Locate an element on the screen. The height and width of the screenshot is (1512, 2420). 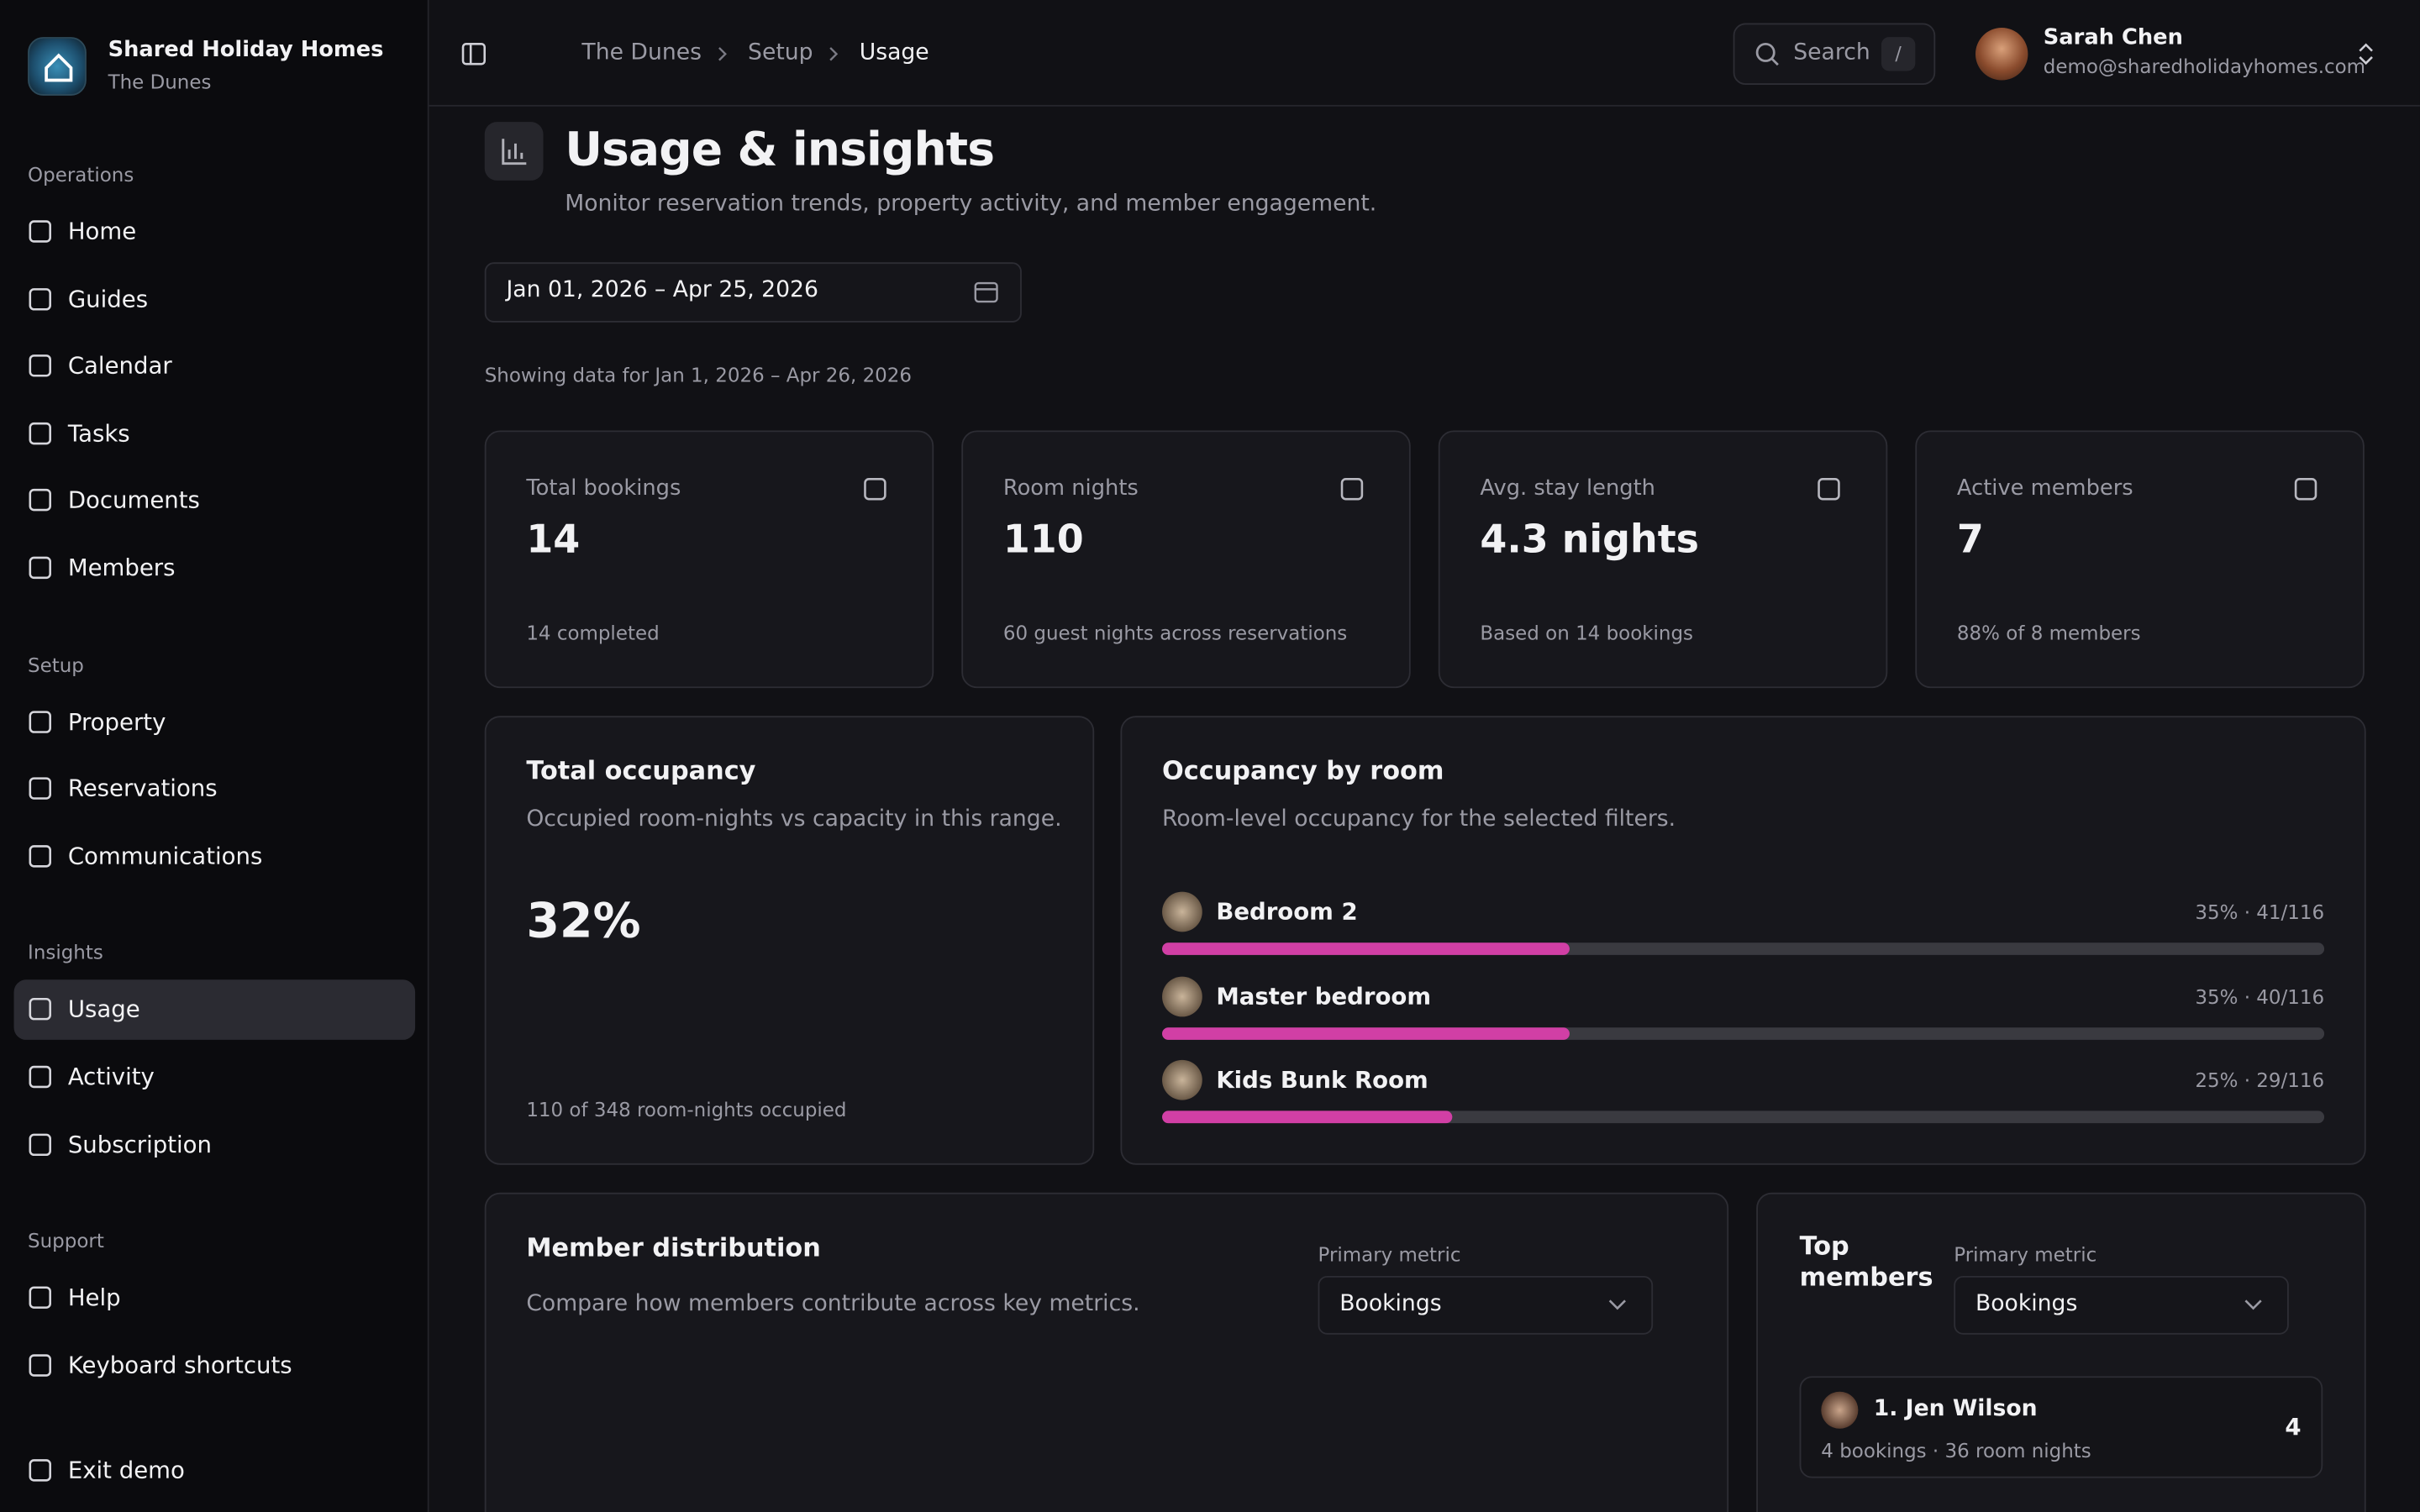
card-title: Top members is located at coordinates (1866, 1261).